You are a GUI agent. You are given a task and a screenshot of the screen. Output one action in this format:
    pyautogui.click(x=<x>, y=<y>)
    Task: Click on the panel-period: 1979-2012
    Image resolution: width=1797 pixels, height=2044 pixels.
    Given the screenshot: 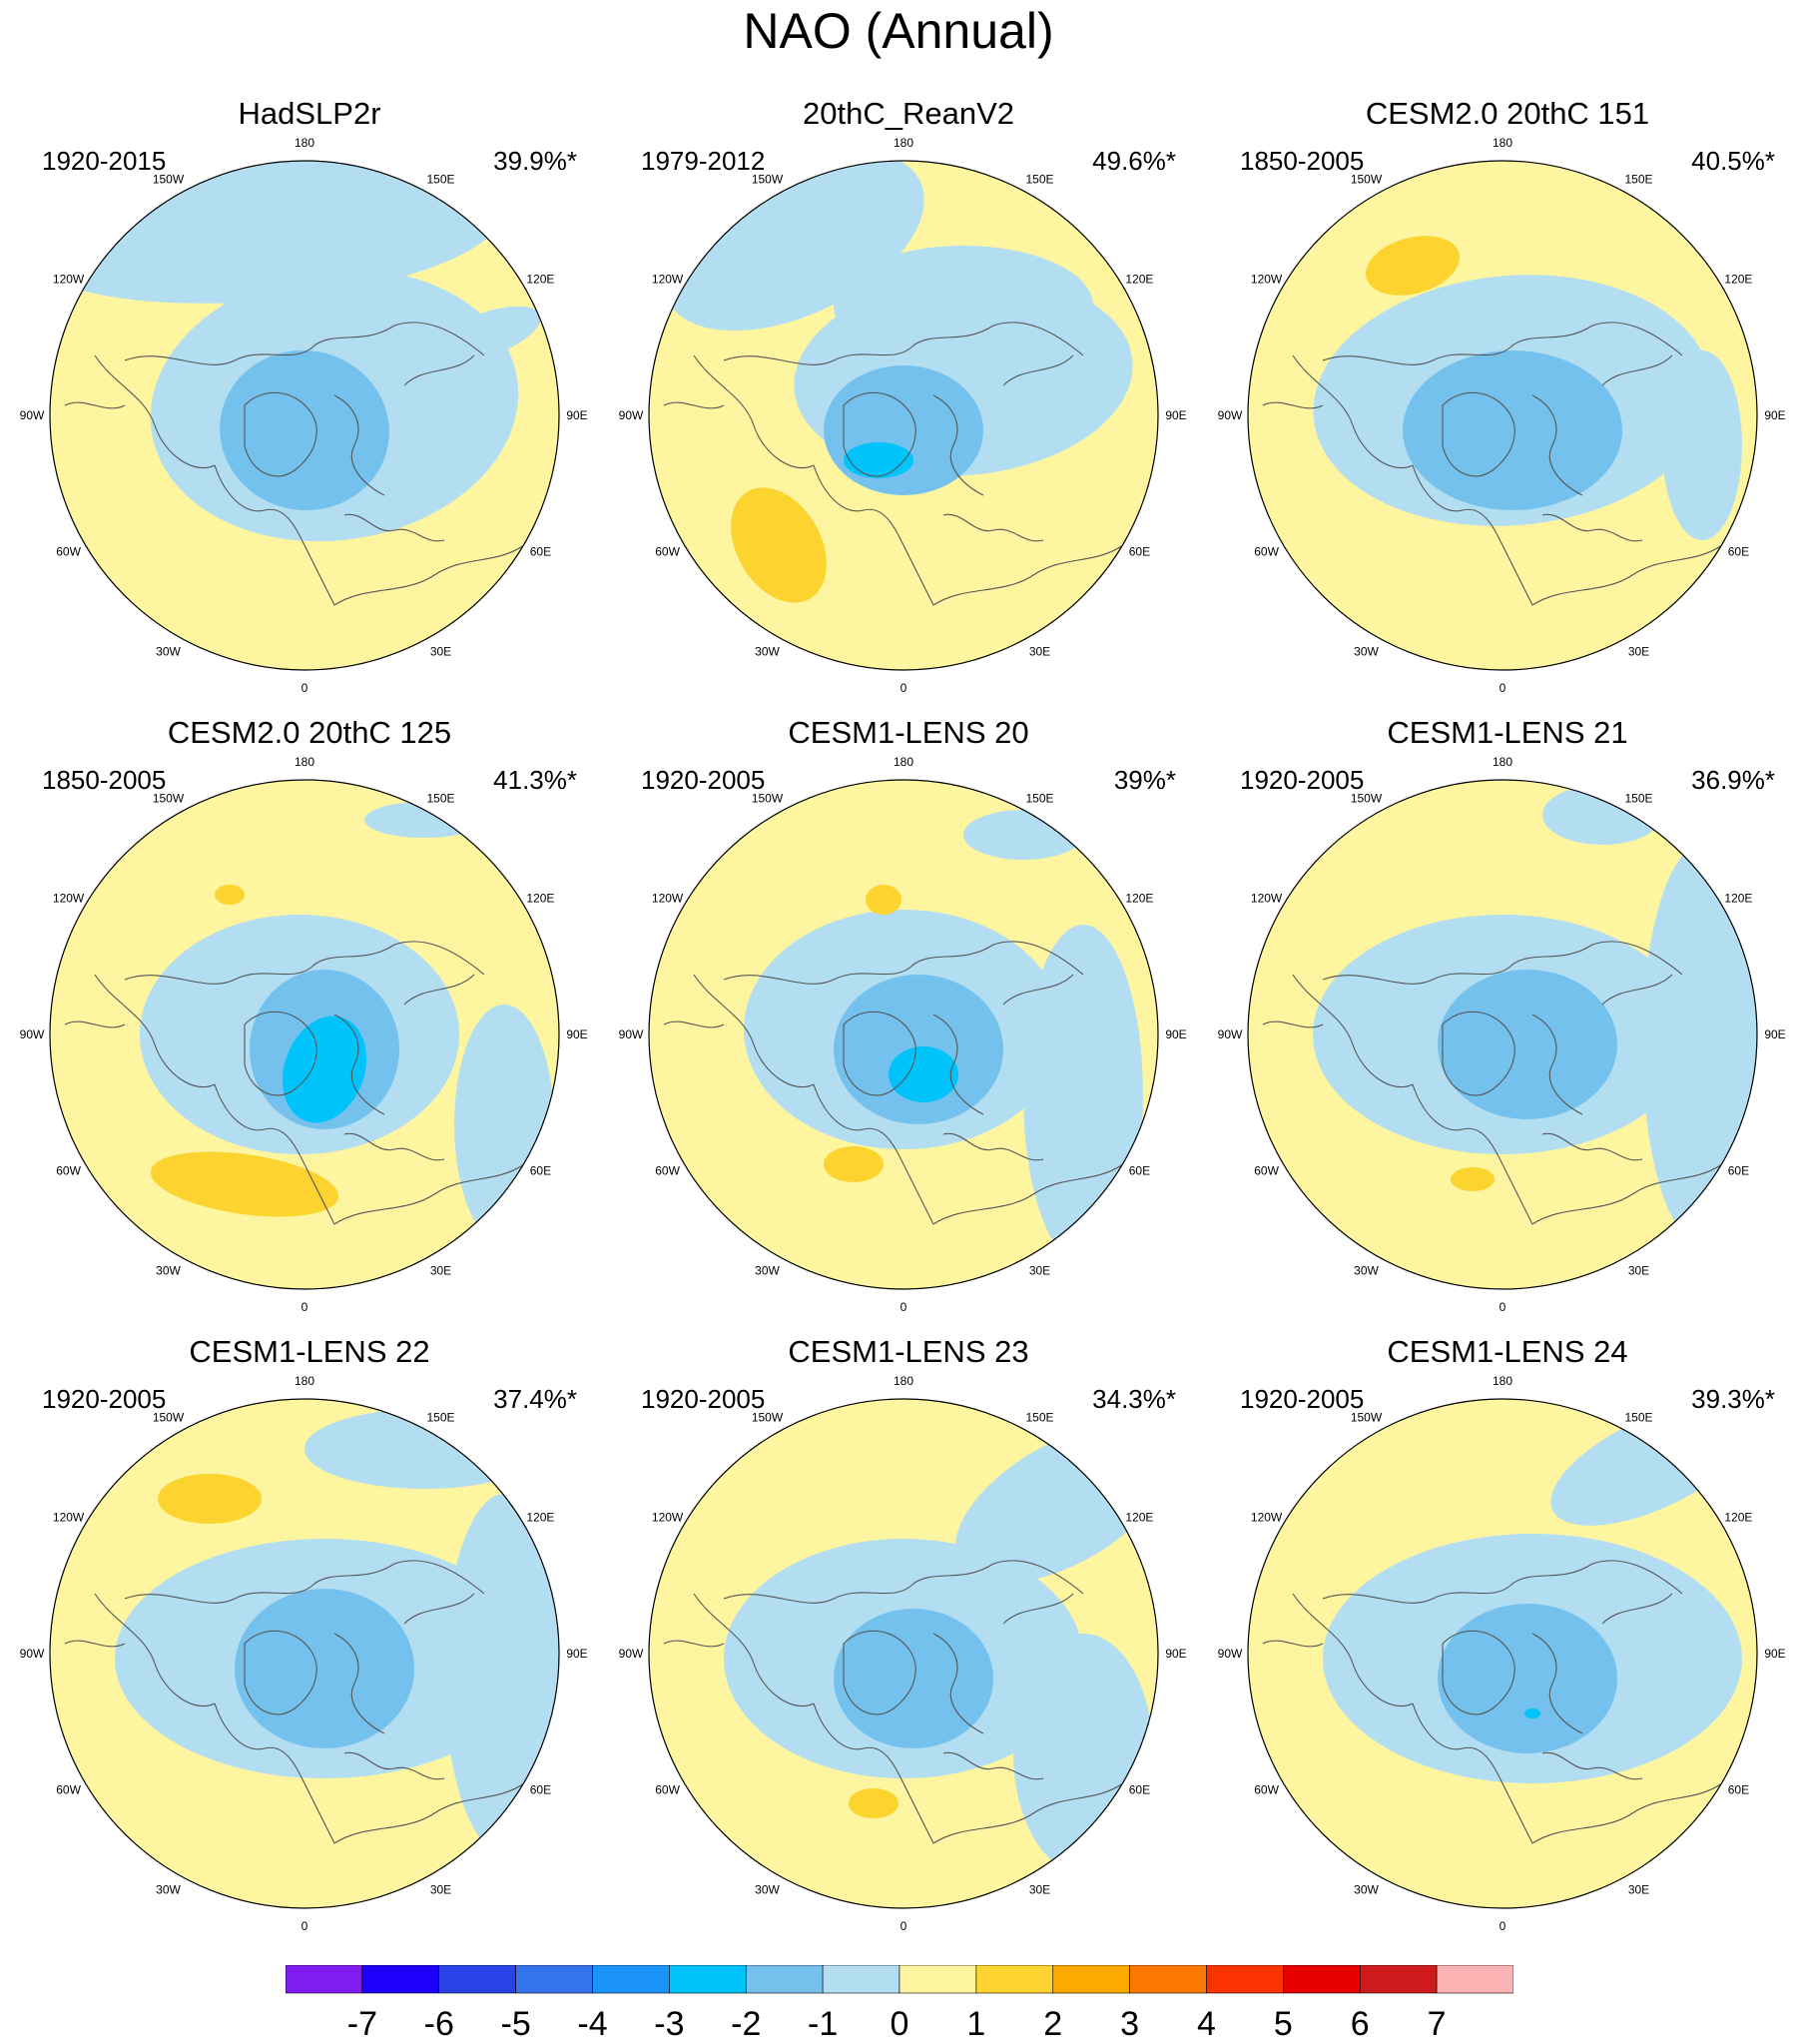 What is the action you would take?
    pyautogui.click(x=703, y=161)
    